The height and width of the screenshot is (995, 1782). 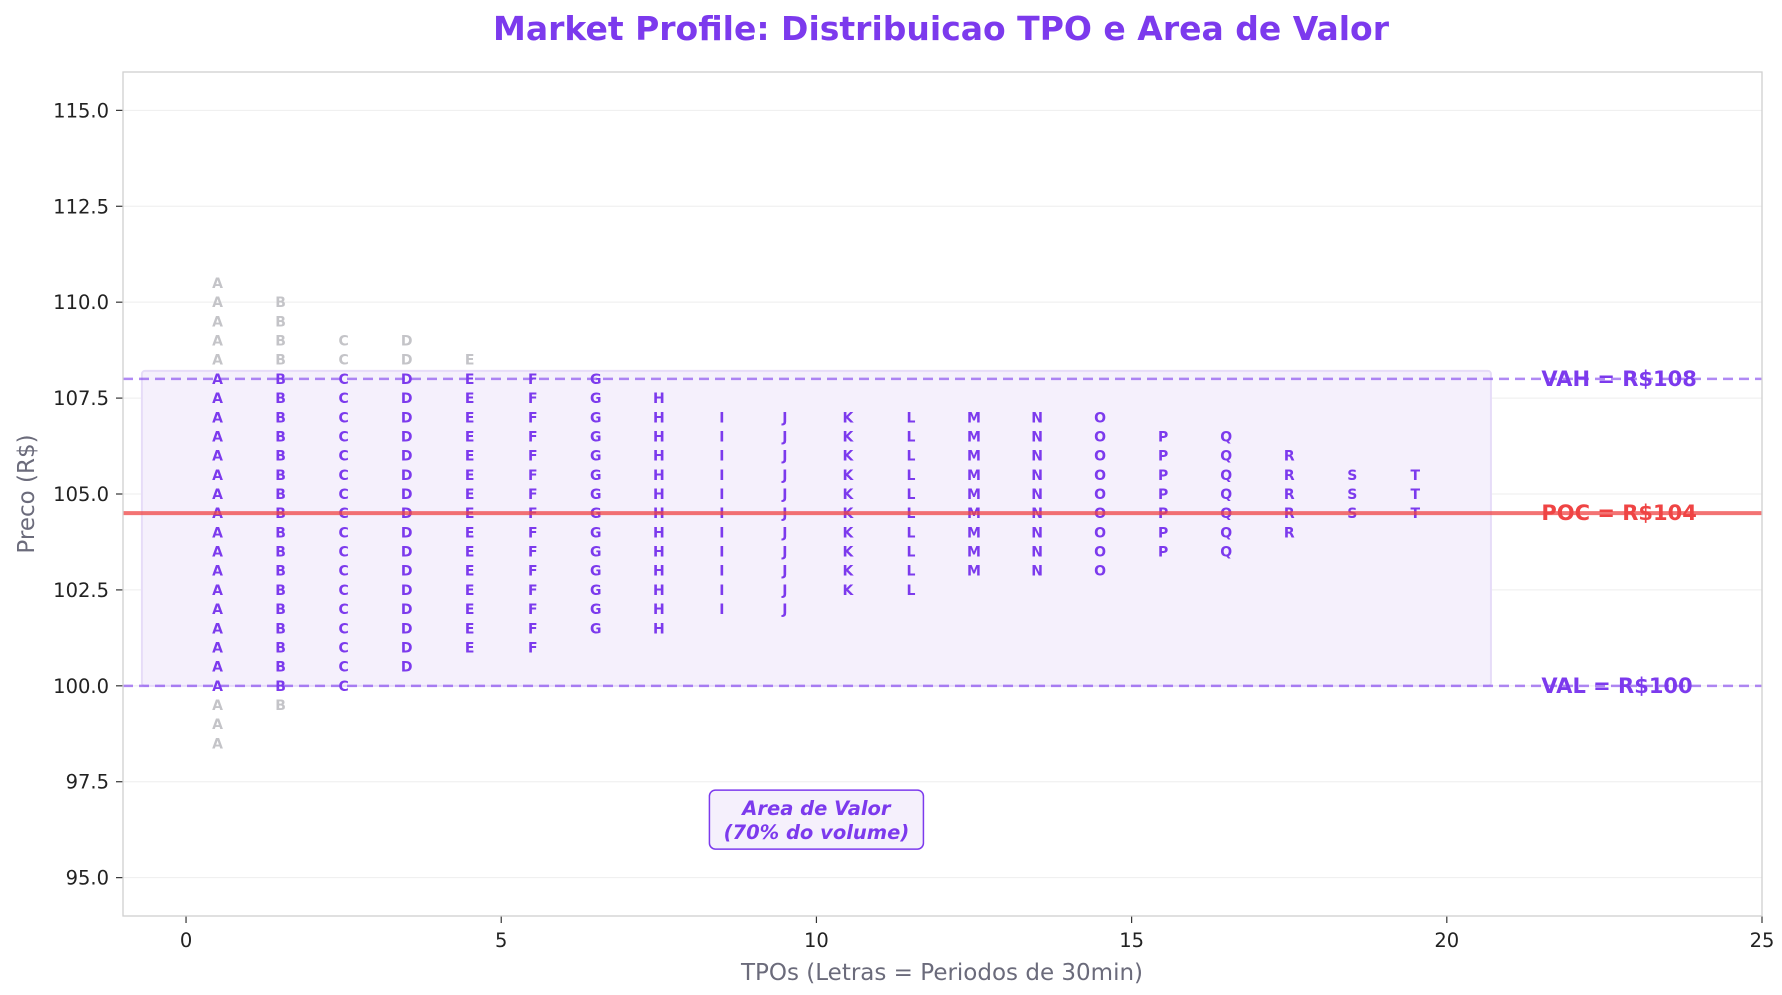 What do you see at coordinates (87, 878) in the screenshot?
I see `y-tick-label: 95.0` at bounding box center [87, 878].